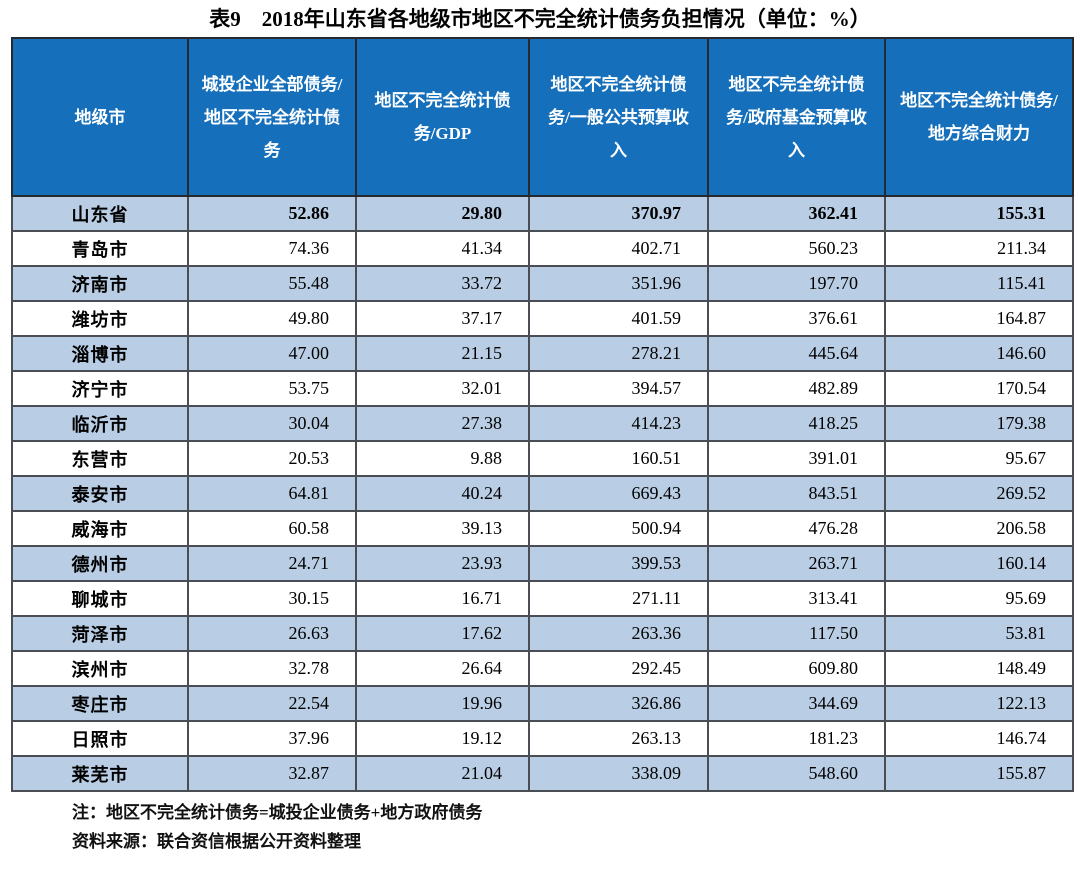 This screenshot has width=1080, height=878. Describe the element at coordinates (442, 598) in the screenshot. I see `value-cell: 16.71` at that location.